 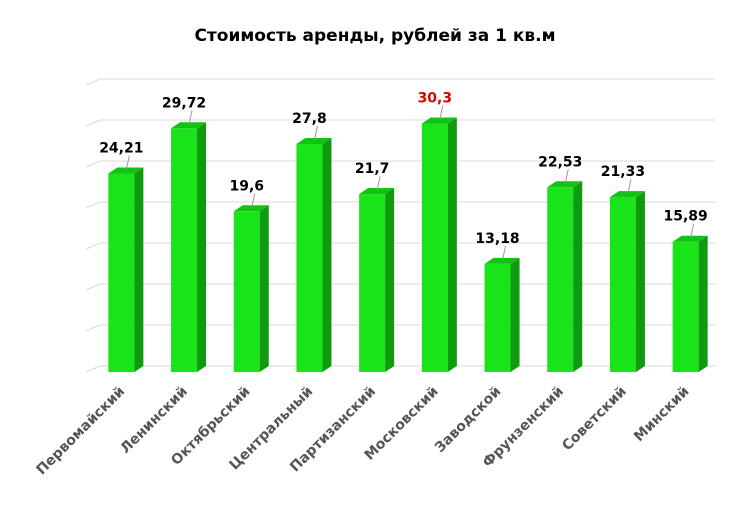 What do you see at coordinates (623, 172) in the screenshot?
I see `data-label: 21,33` at bounding box center [623, 172].